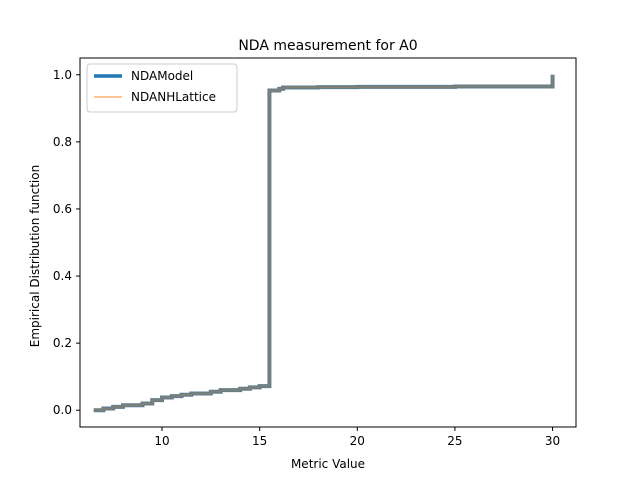 This screenshot has width=640, height=484. I want to click on x-tick-label: 10, so click(161, 441).